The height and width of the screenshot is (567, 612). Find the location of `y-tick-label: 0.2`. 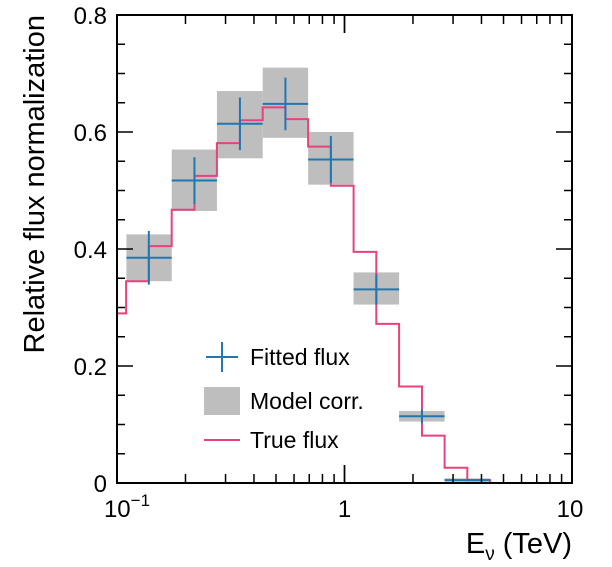

y-tick-label: 0.2 is located at coordinates (90, 367).